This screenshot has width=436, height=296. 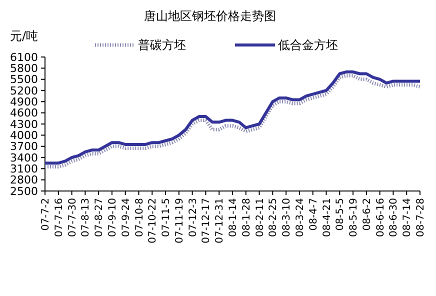 I want to click on x-tick-label: 08-2-11, so click(x=260, y=218).